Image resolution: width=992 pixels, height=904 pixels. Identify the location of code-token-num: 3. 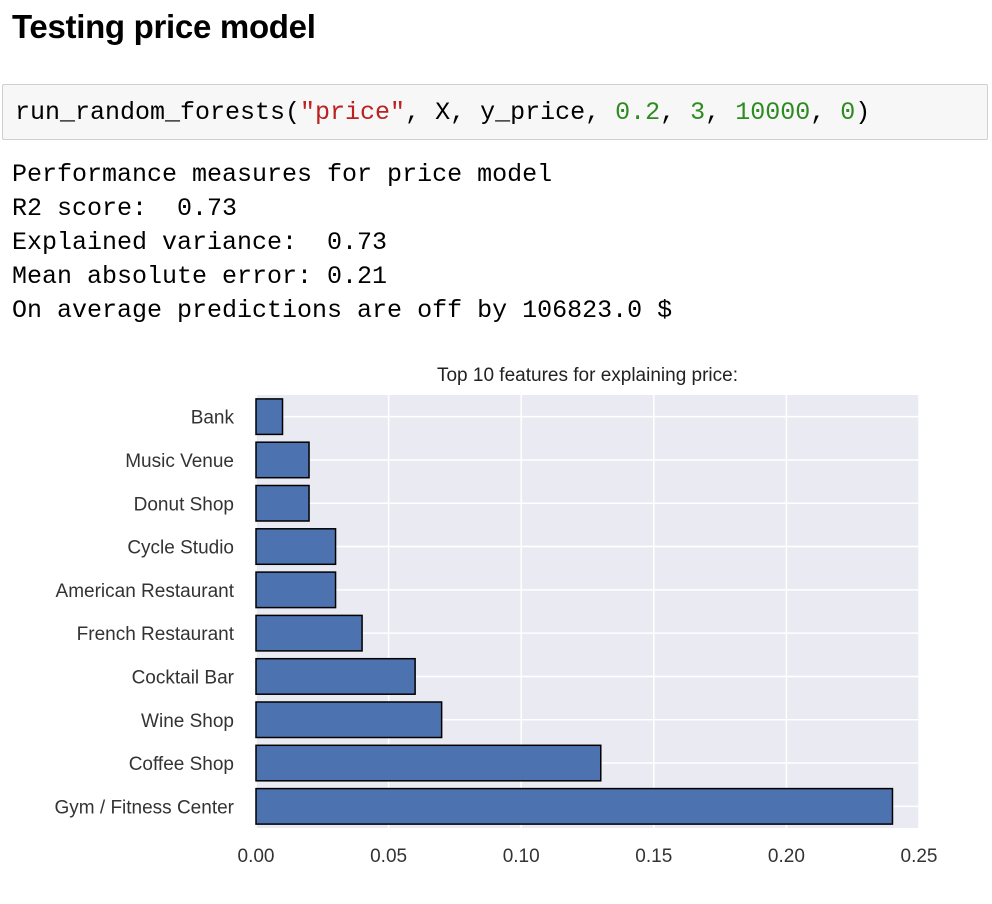
(698, 112).